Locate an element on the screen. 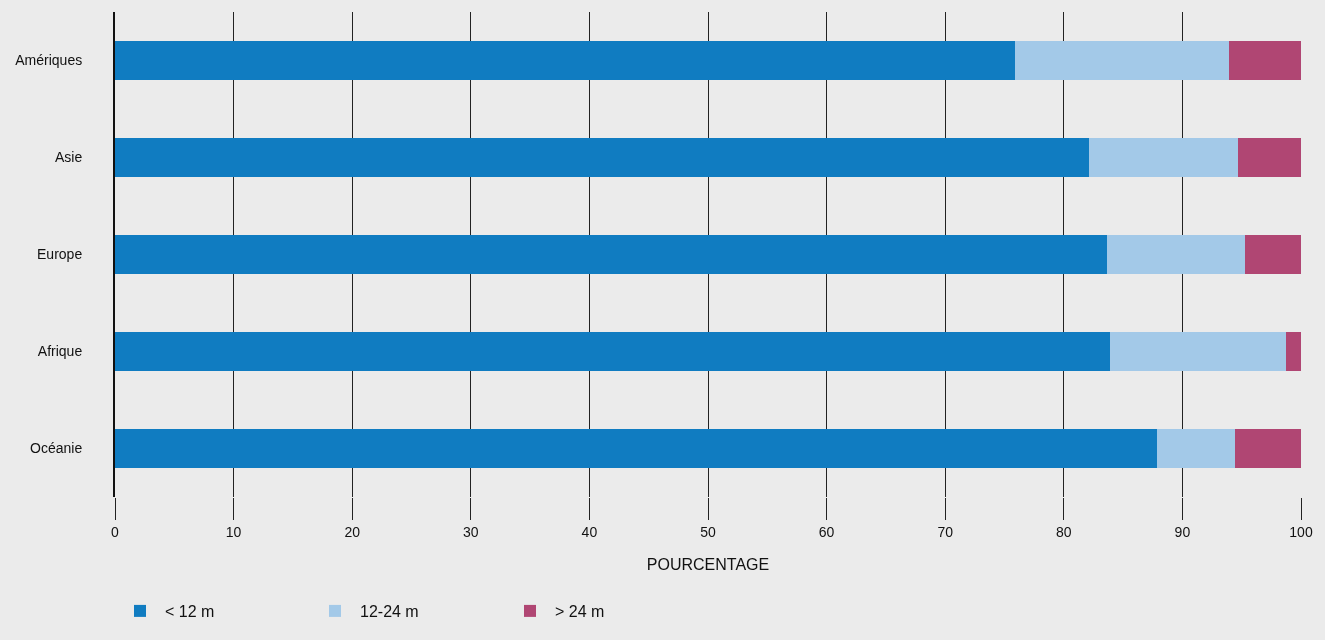 This screenshot has width=1325, height=640. x-tick-label: 40 is located at coordinates (589, 531).